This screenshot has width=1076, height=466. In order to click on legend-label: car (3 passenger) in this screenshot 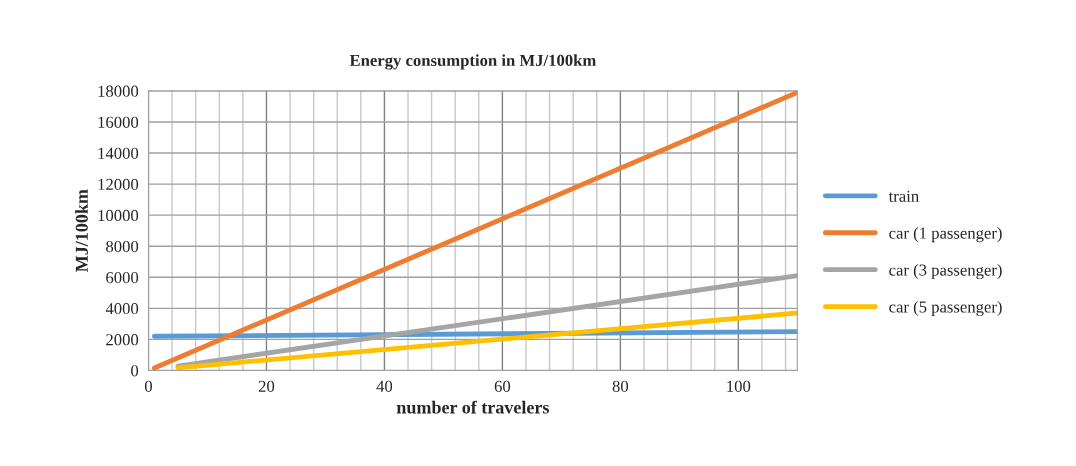, I will do `click(945, 271)`.